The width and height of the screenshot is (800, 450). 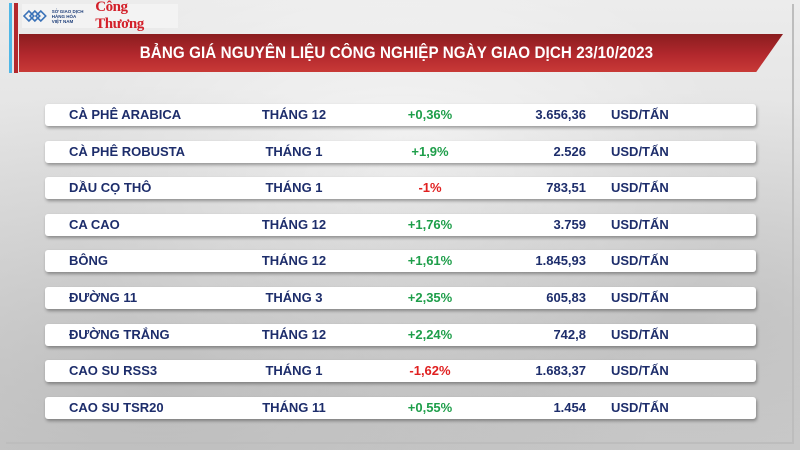 What do you see at coordinates (430, 188) in the screenshot?
I see `price-change: -1%` at bounding box center [430, 188].